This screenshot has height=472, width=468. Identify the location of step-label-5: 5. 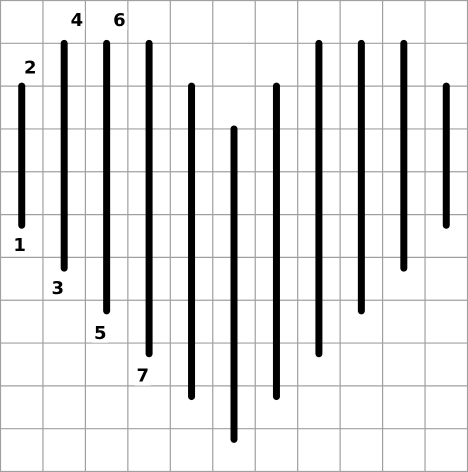
(100, 333).